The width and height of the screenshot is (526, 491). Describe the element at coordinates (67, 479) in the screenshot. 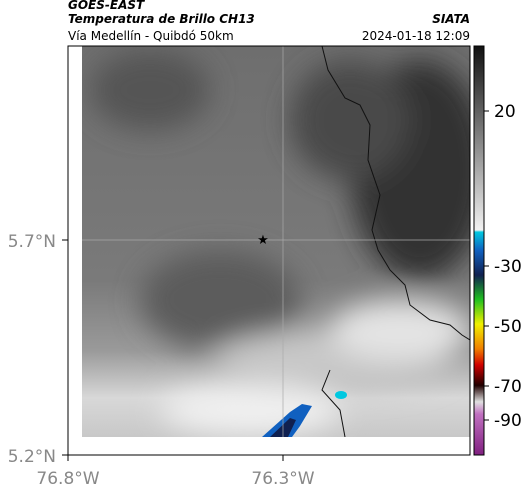

I see `lon-label: 76.8°W` at that location.